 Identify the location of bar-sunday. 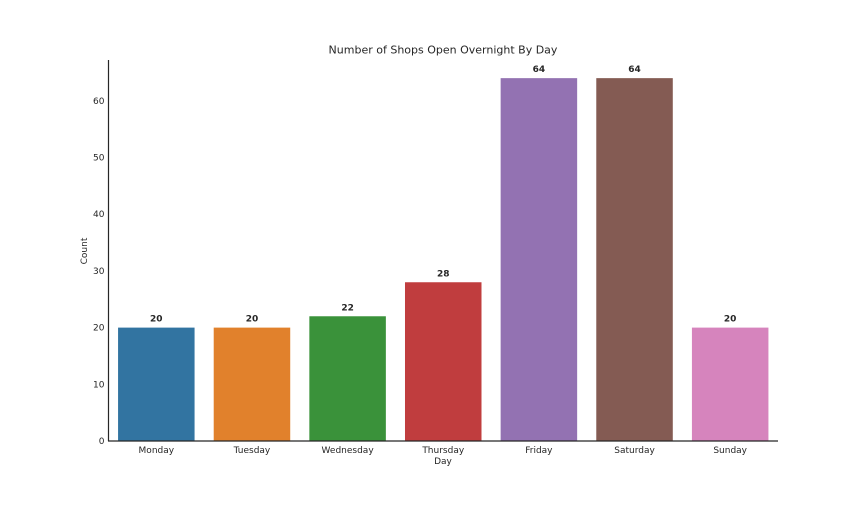
(730, 384).